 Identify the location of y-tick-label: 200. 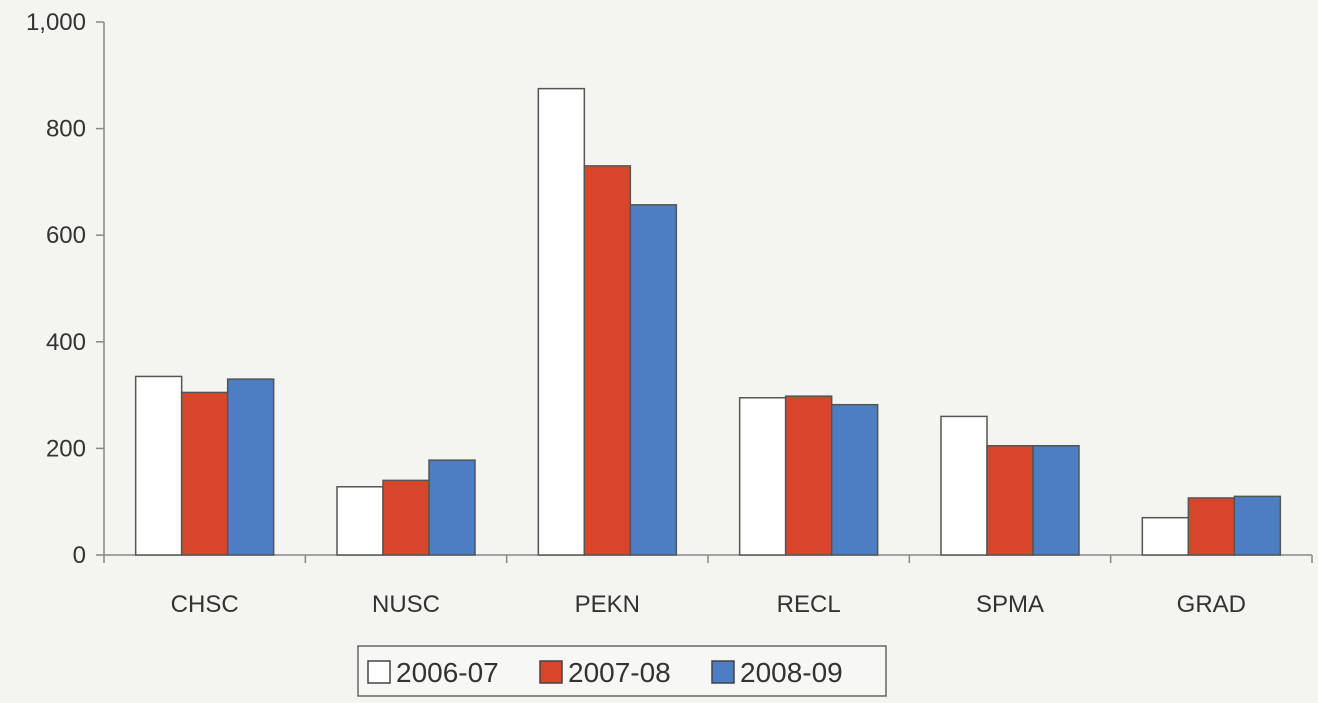
(66, 448).